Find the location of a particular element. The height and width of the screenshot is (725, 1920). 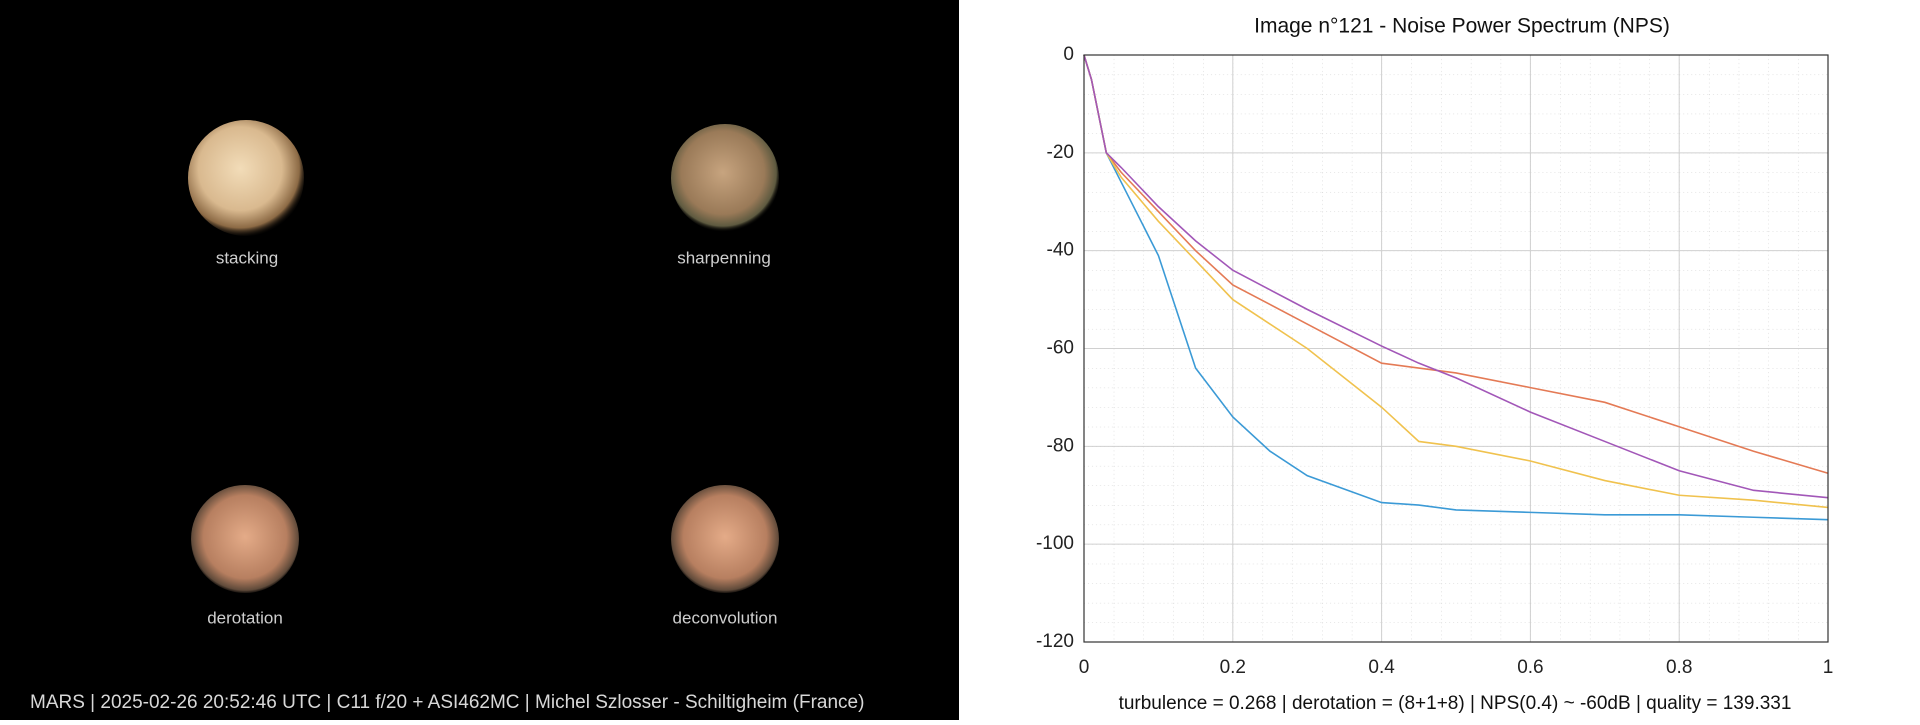

y-tick-label: -80 is located at coordinates (1060, 445).